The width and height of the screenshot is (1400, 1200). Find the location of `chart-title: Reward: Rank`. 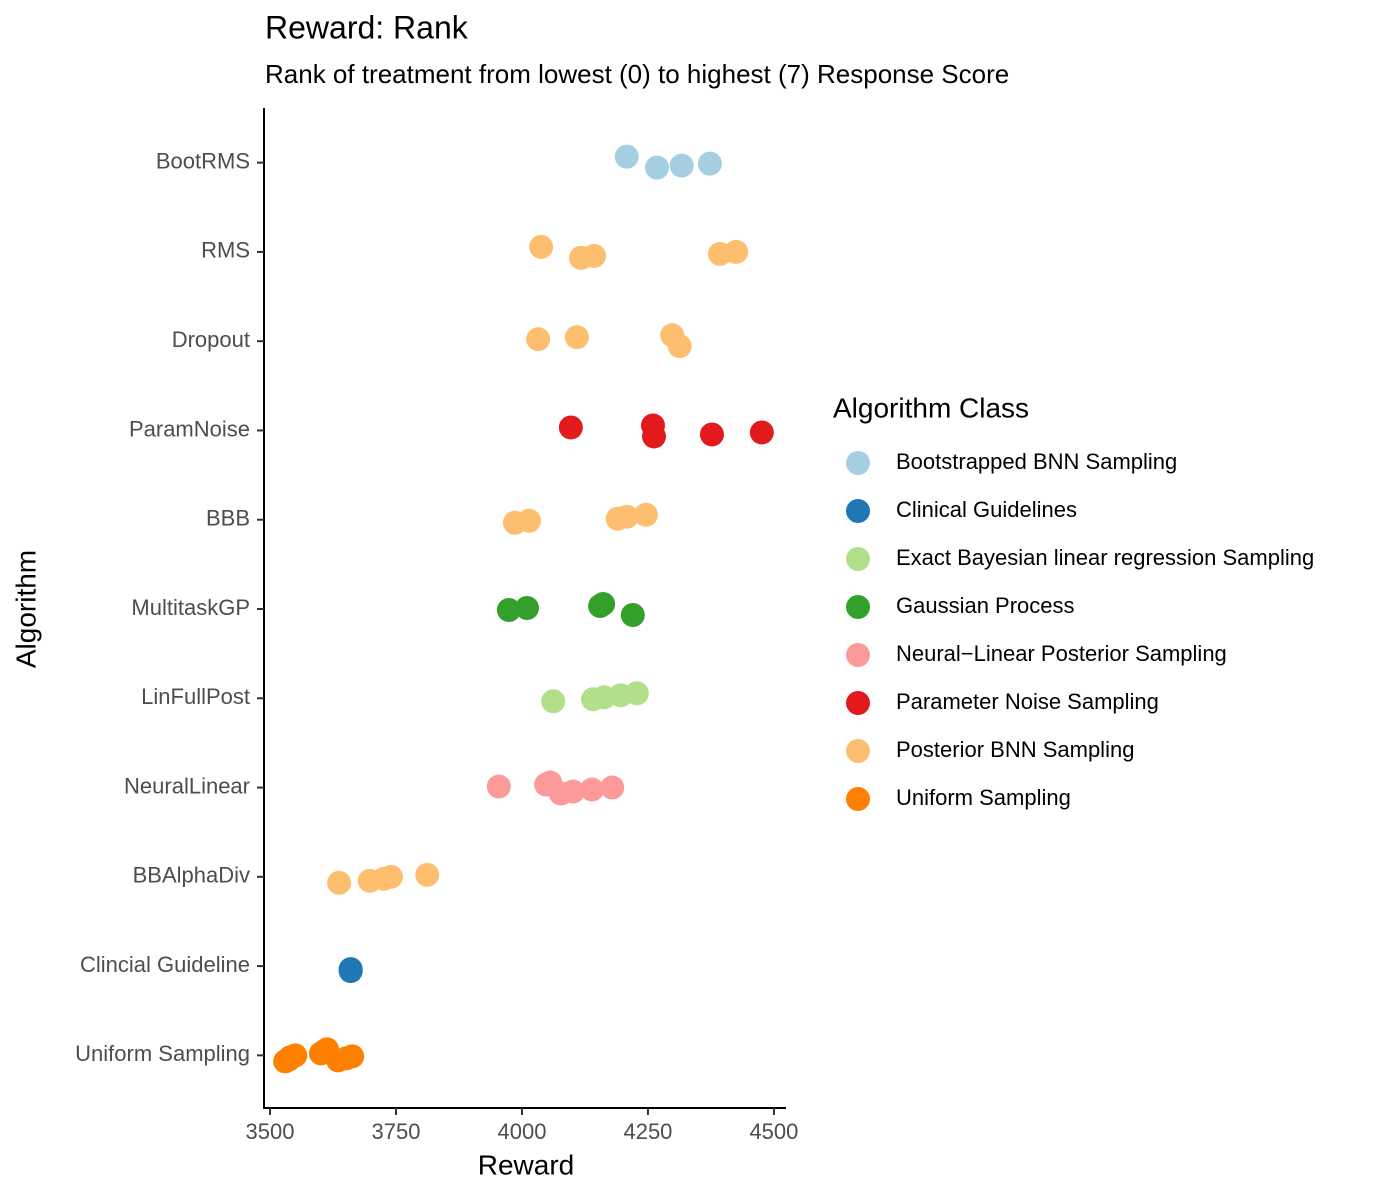

chart-title: Reward: Rank is located at coordinates (367, 27).